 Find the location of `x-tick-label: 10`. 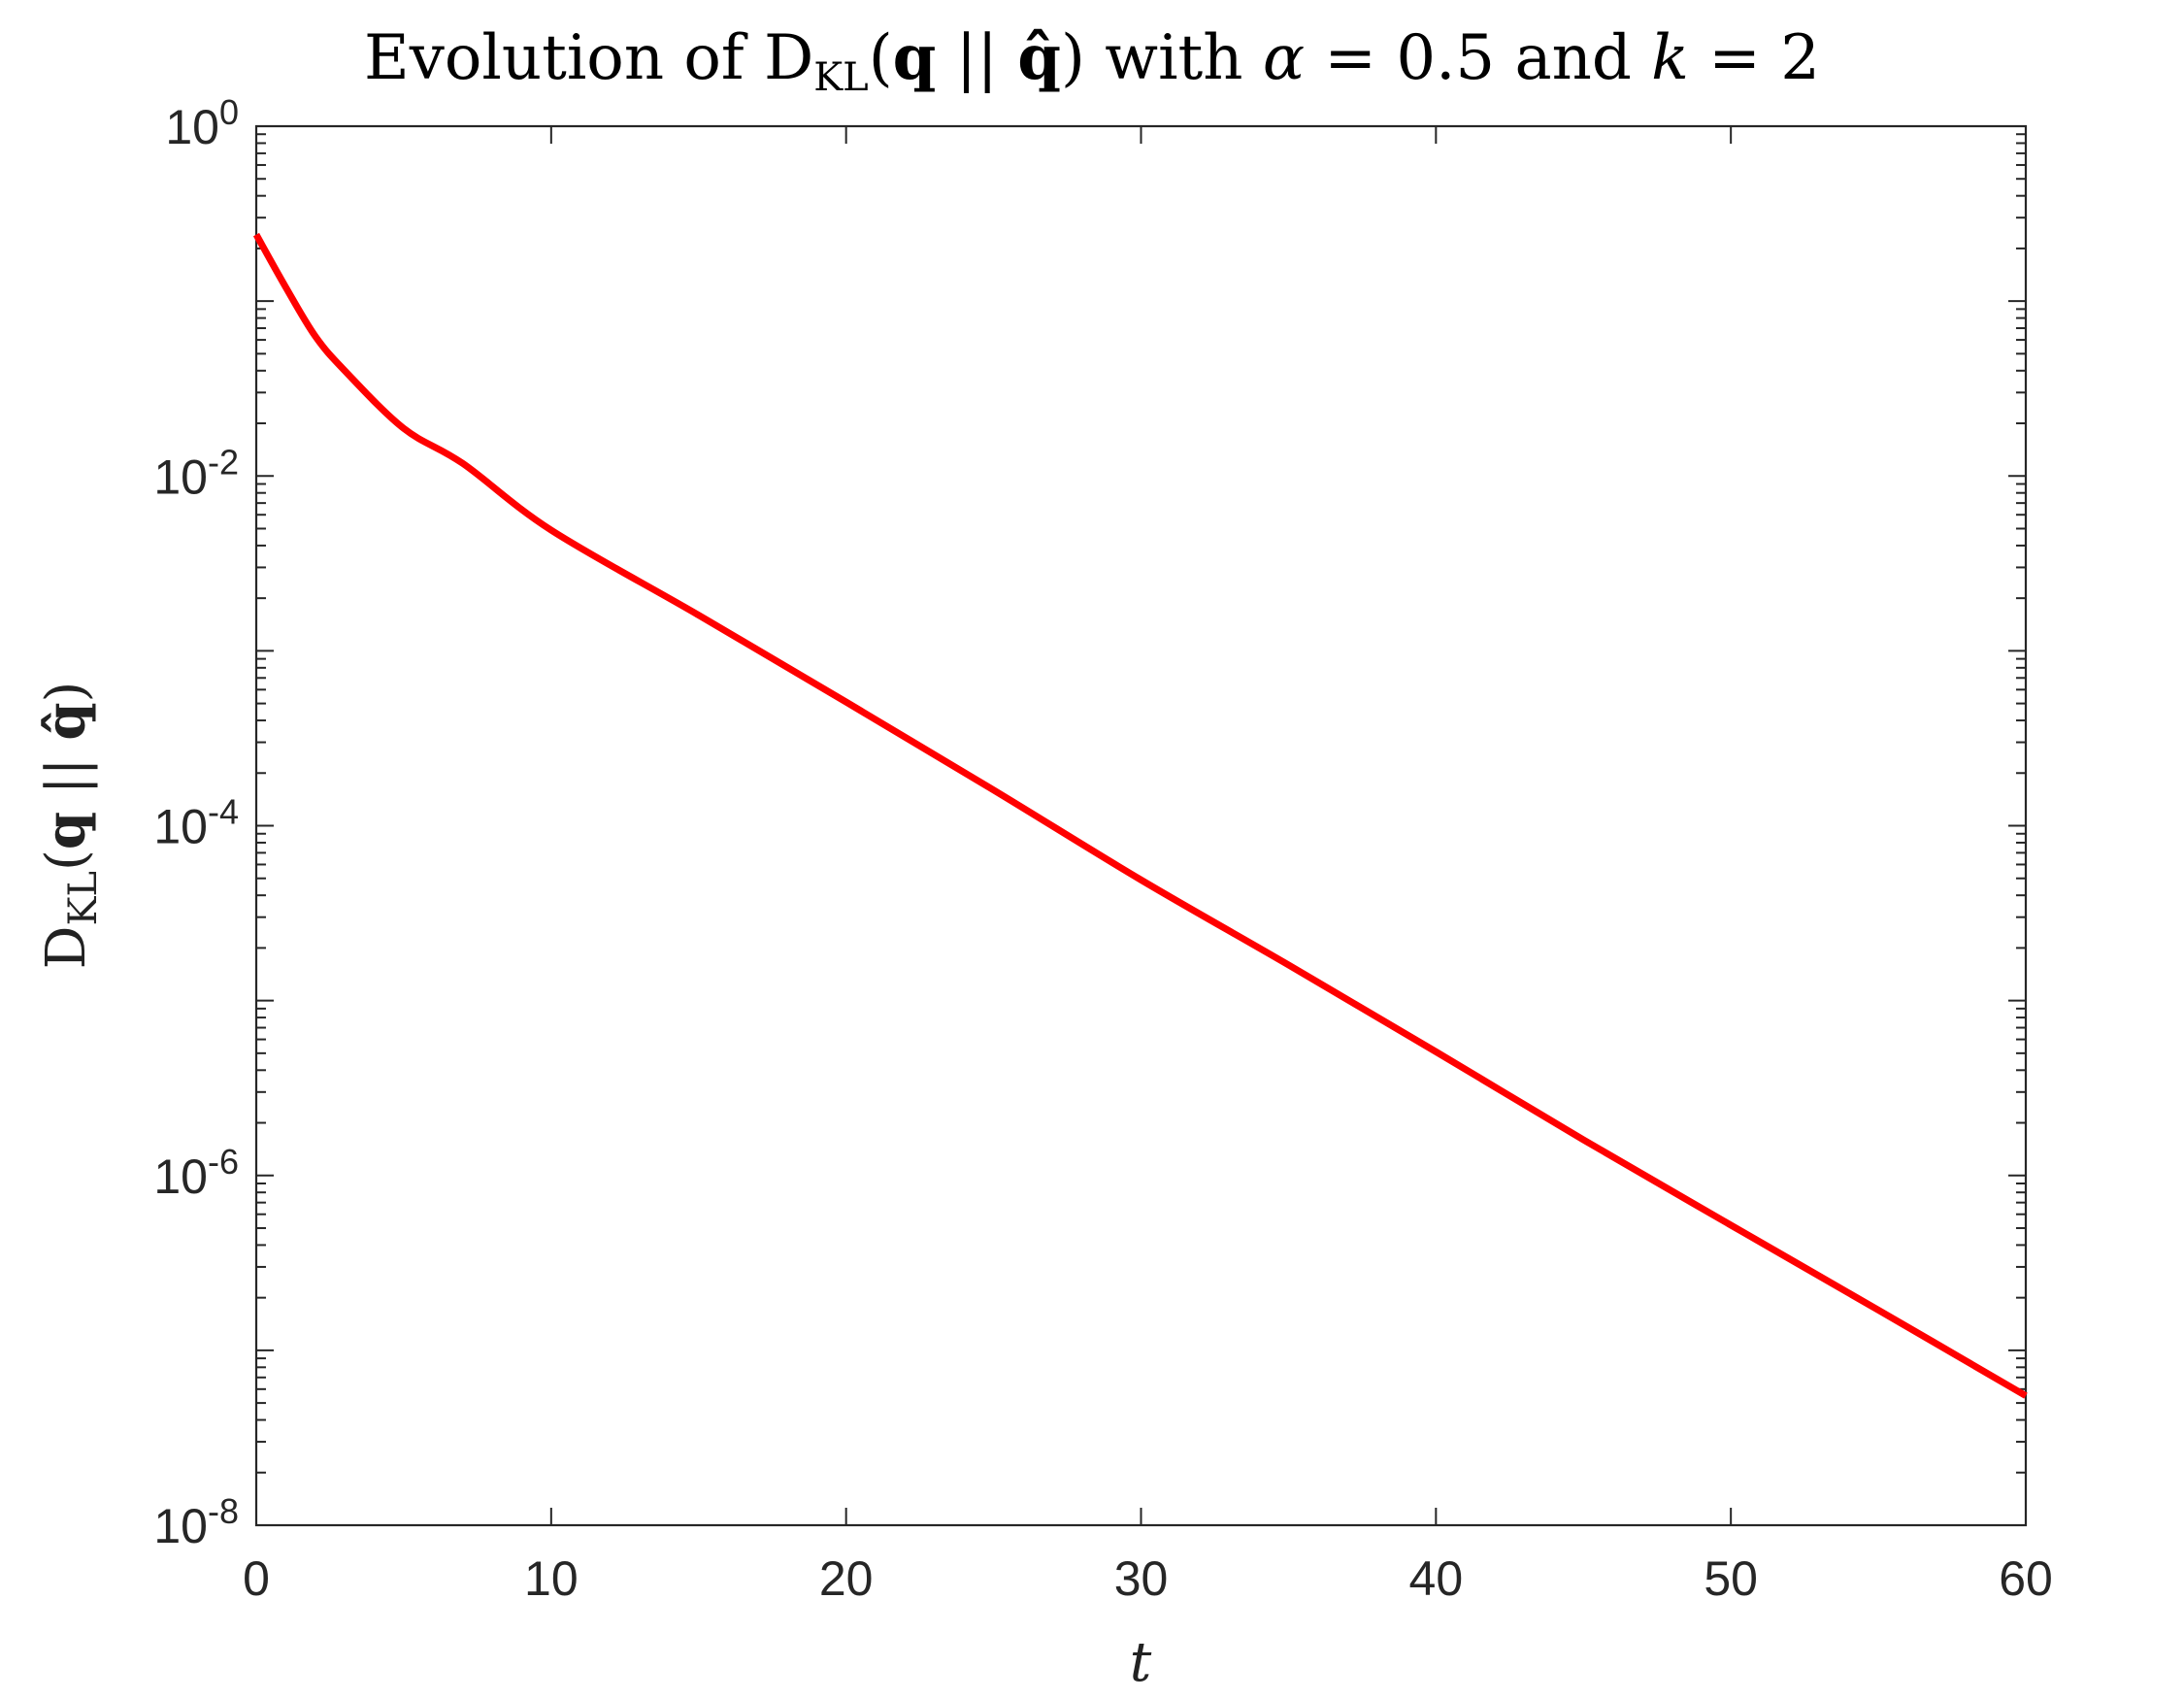

x-tick-label: 10 is located at coordinates (551, 1578).